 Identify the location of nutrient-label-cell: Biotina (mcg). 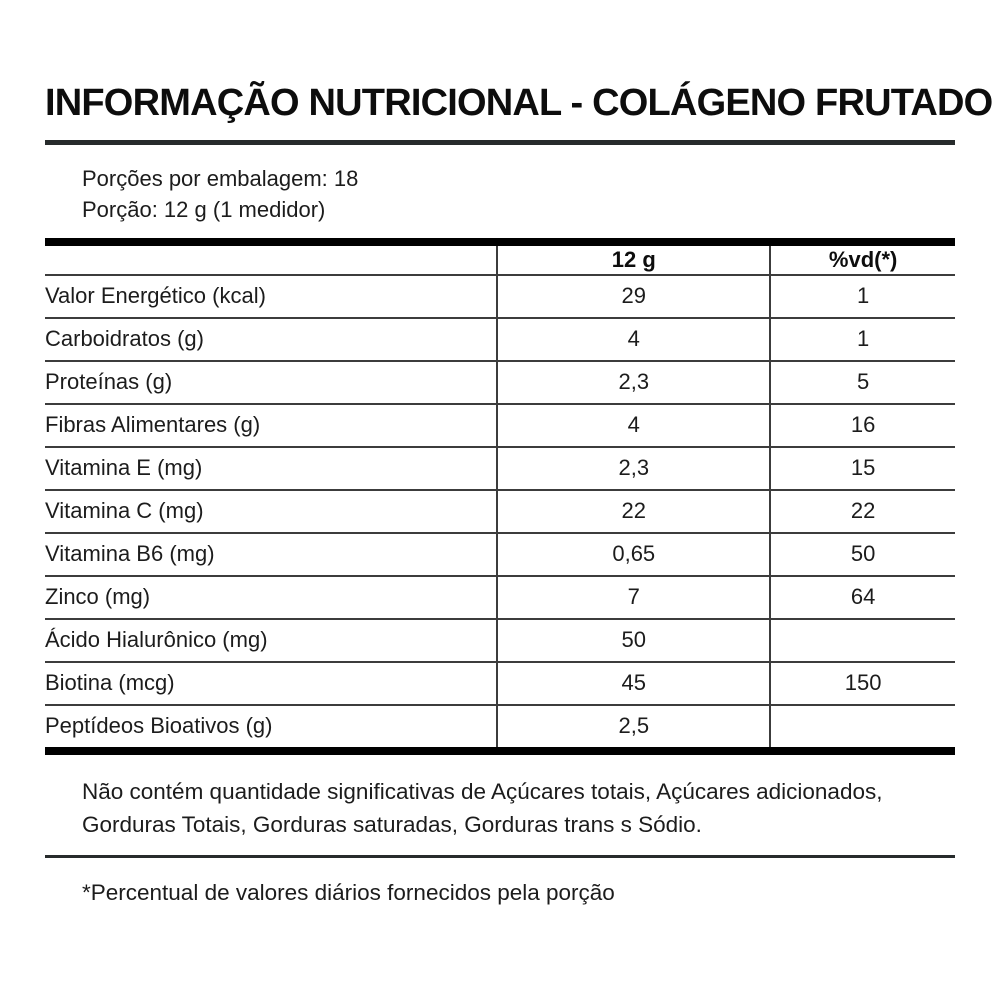
(271, 683).